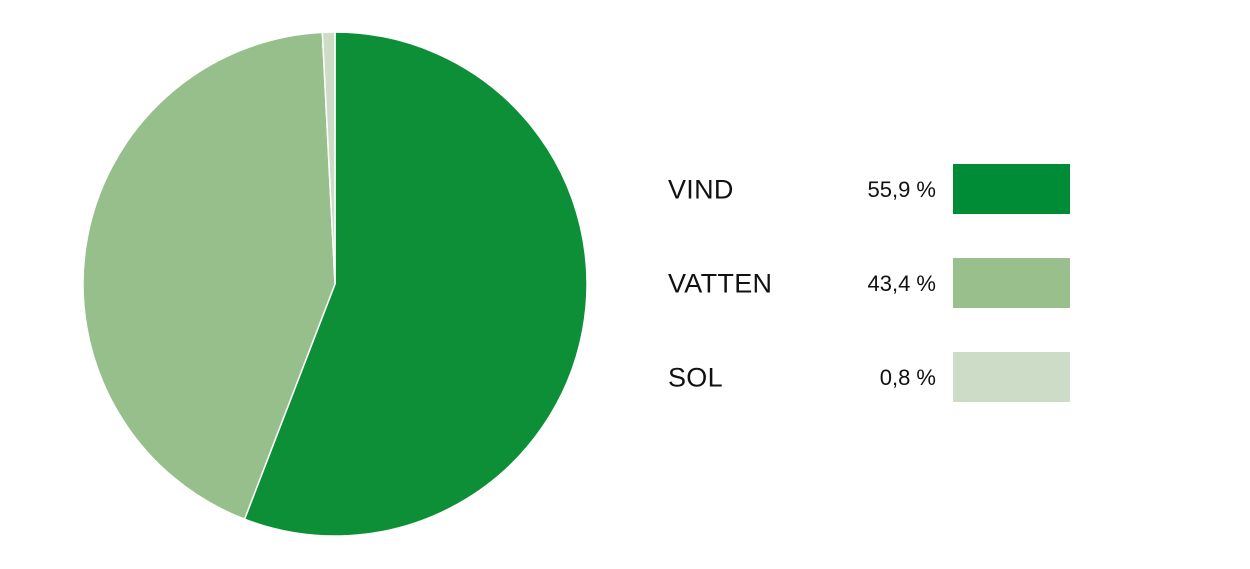 The image size is (1250, 569). What do you see at coordinates (1011, 283) in the screenshot?
I see `legend-swatch-vatten` at bounding box center [1011, 283].